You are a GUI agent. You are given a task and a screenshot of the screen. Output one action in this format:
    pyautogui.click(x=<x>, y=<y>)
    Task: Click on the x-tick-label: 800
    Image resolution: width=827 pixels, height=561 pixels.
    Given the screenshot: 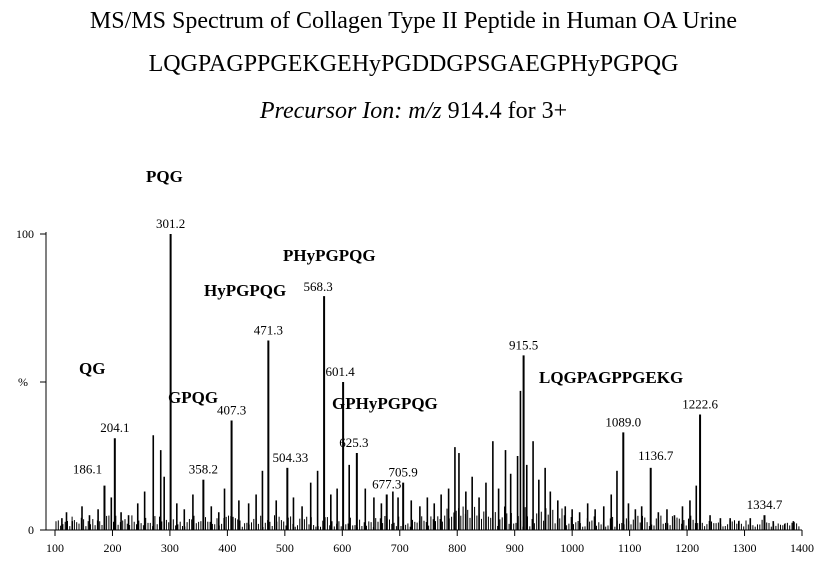 What is the action you would take?
    pyautogui.click(x=457, y=548)
    